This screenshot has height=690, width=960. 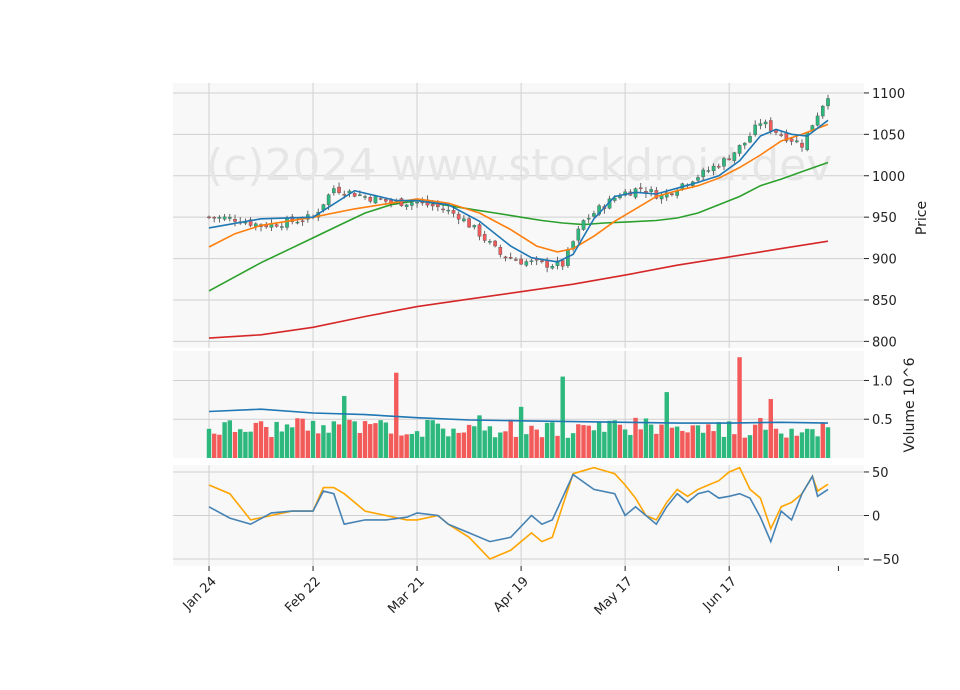 What do you see at coordinates (303, 595) in the screenshot?
I see `x-tick-label: Feb 22` at bounding box center [303, 595].